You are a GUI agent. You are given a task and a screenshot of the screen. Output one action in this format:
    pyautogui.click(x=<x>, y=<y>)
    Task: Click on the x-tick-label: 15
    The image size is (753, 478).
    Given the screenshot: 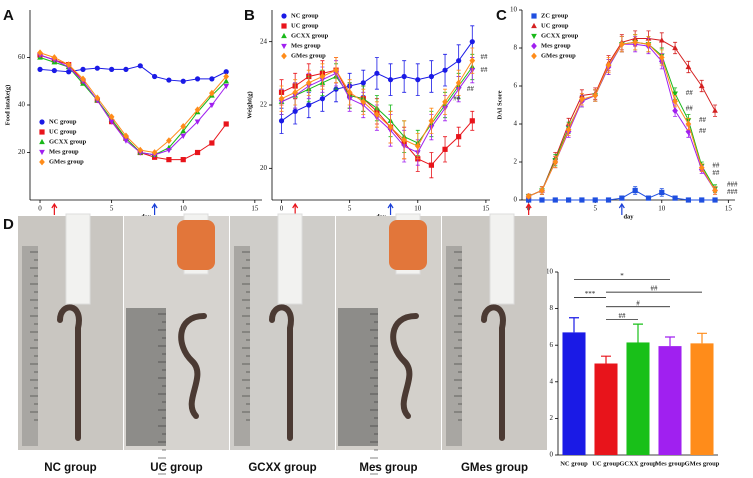 What is the action you would take?
    pyautogui.click(x=729, y=209)
    